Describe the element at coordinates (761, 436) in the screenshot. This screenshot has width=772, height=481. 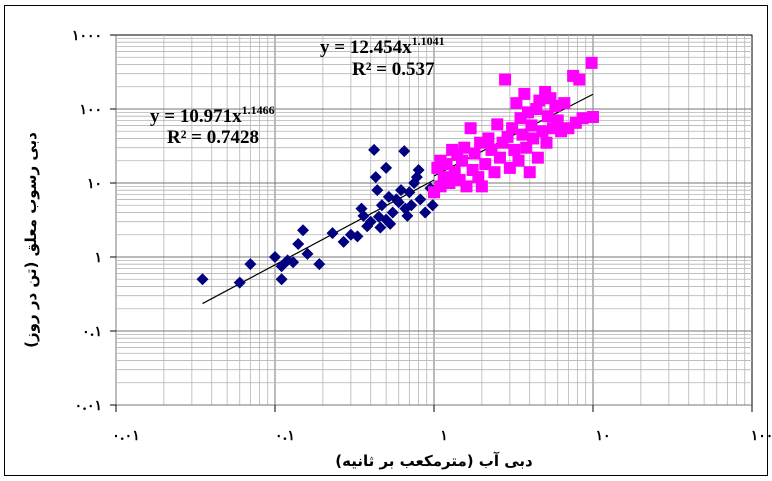
I see `x-tick-label: ۱۰۰` at that location.